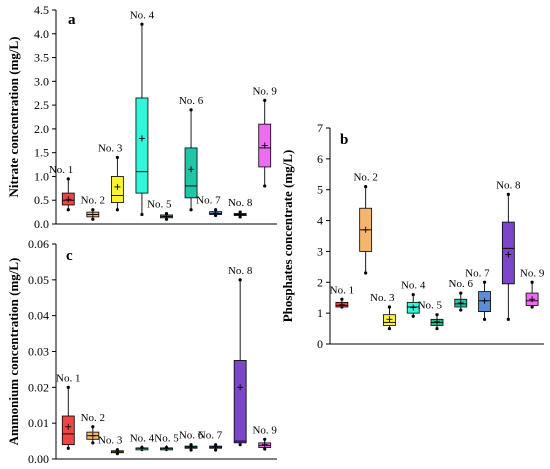 The height and width of the screenshot is (469, 550). Describe the element at coordinates (38, 244) in the screenshot. I see `y-tick-label: 0.06` at that location.